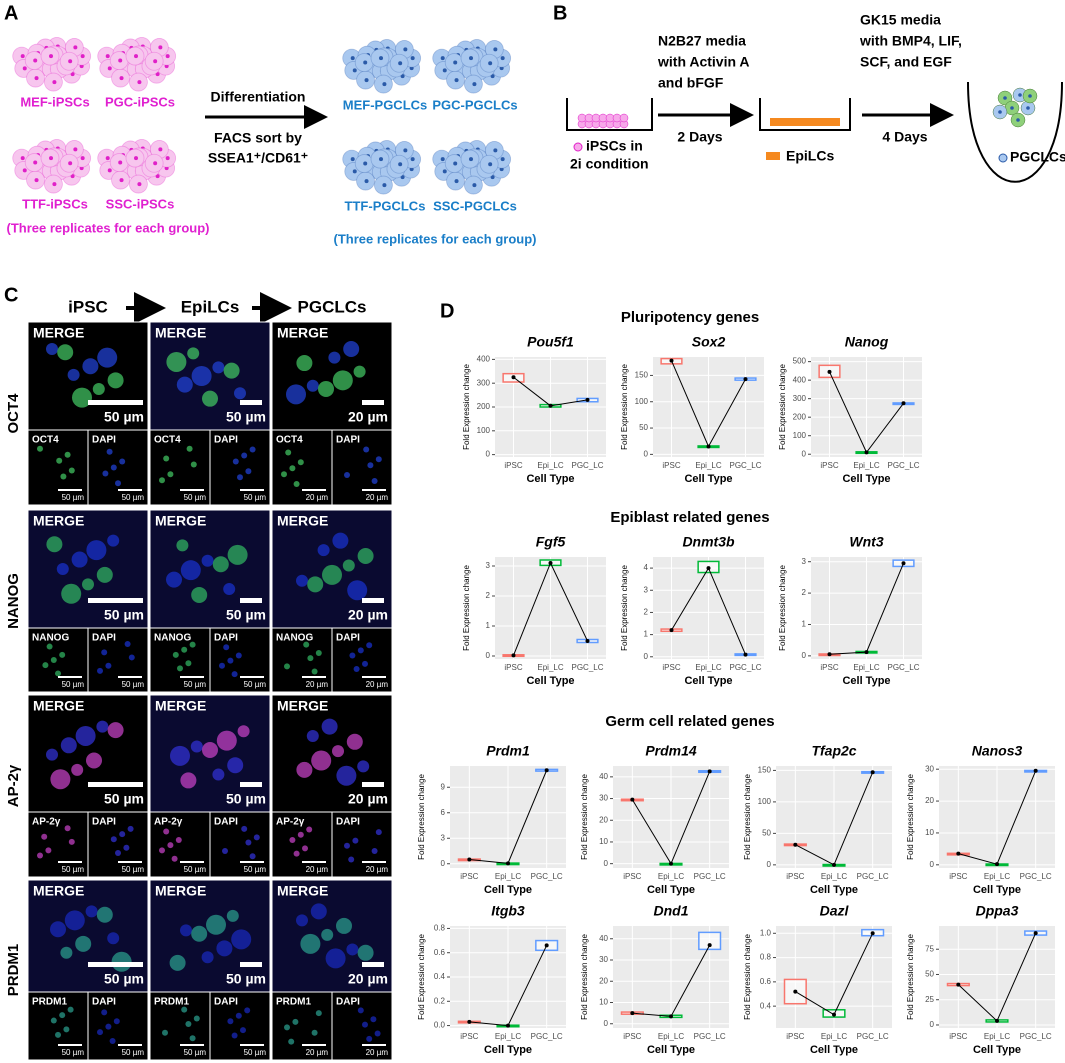  Describe the element at coordinates (587, 667) in the screenshot. I see `label: PGC_LC` at that location.